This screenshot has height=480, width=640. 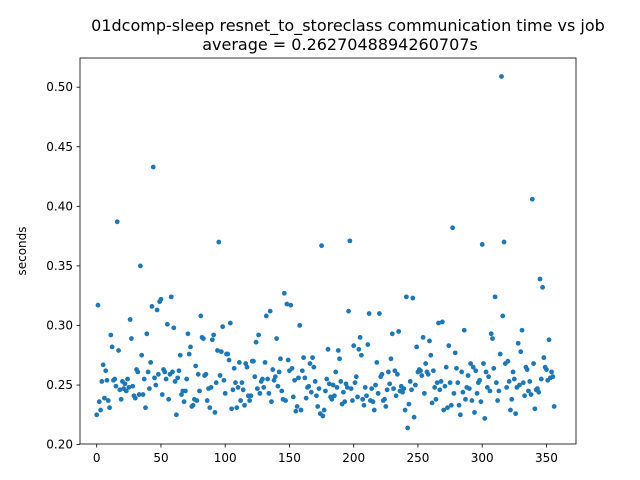 I want to click on y-tick-label: 0.50, so click(x=59, y=87).